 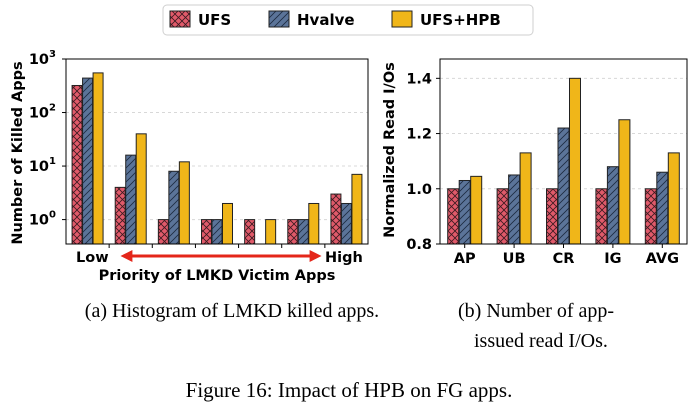 What do you see at coordinates (232, 311) in the screenshot?
I see `chart-a-subcaption: (a) Histogram of LMKD killed apps.` at bounding box center [232, 311].